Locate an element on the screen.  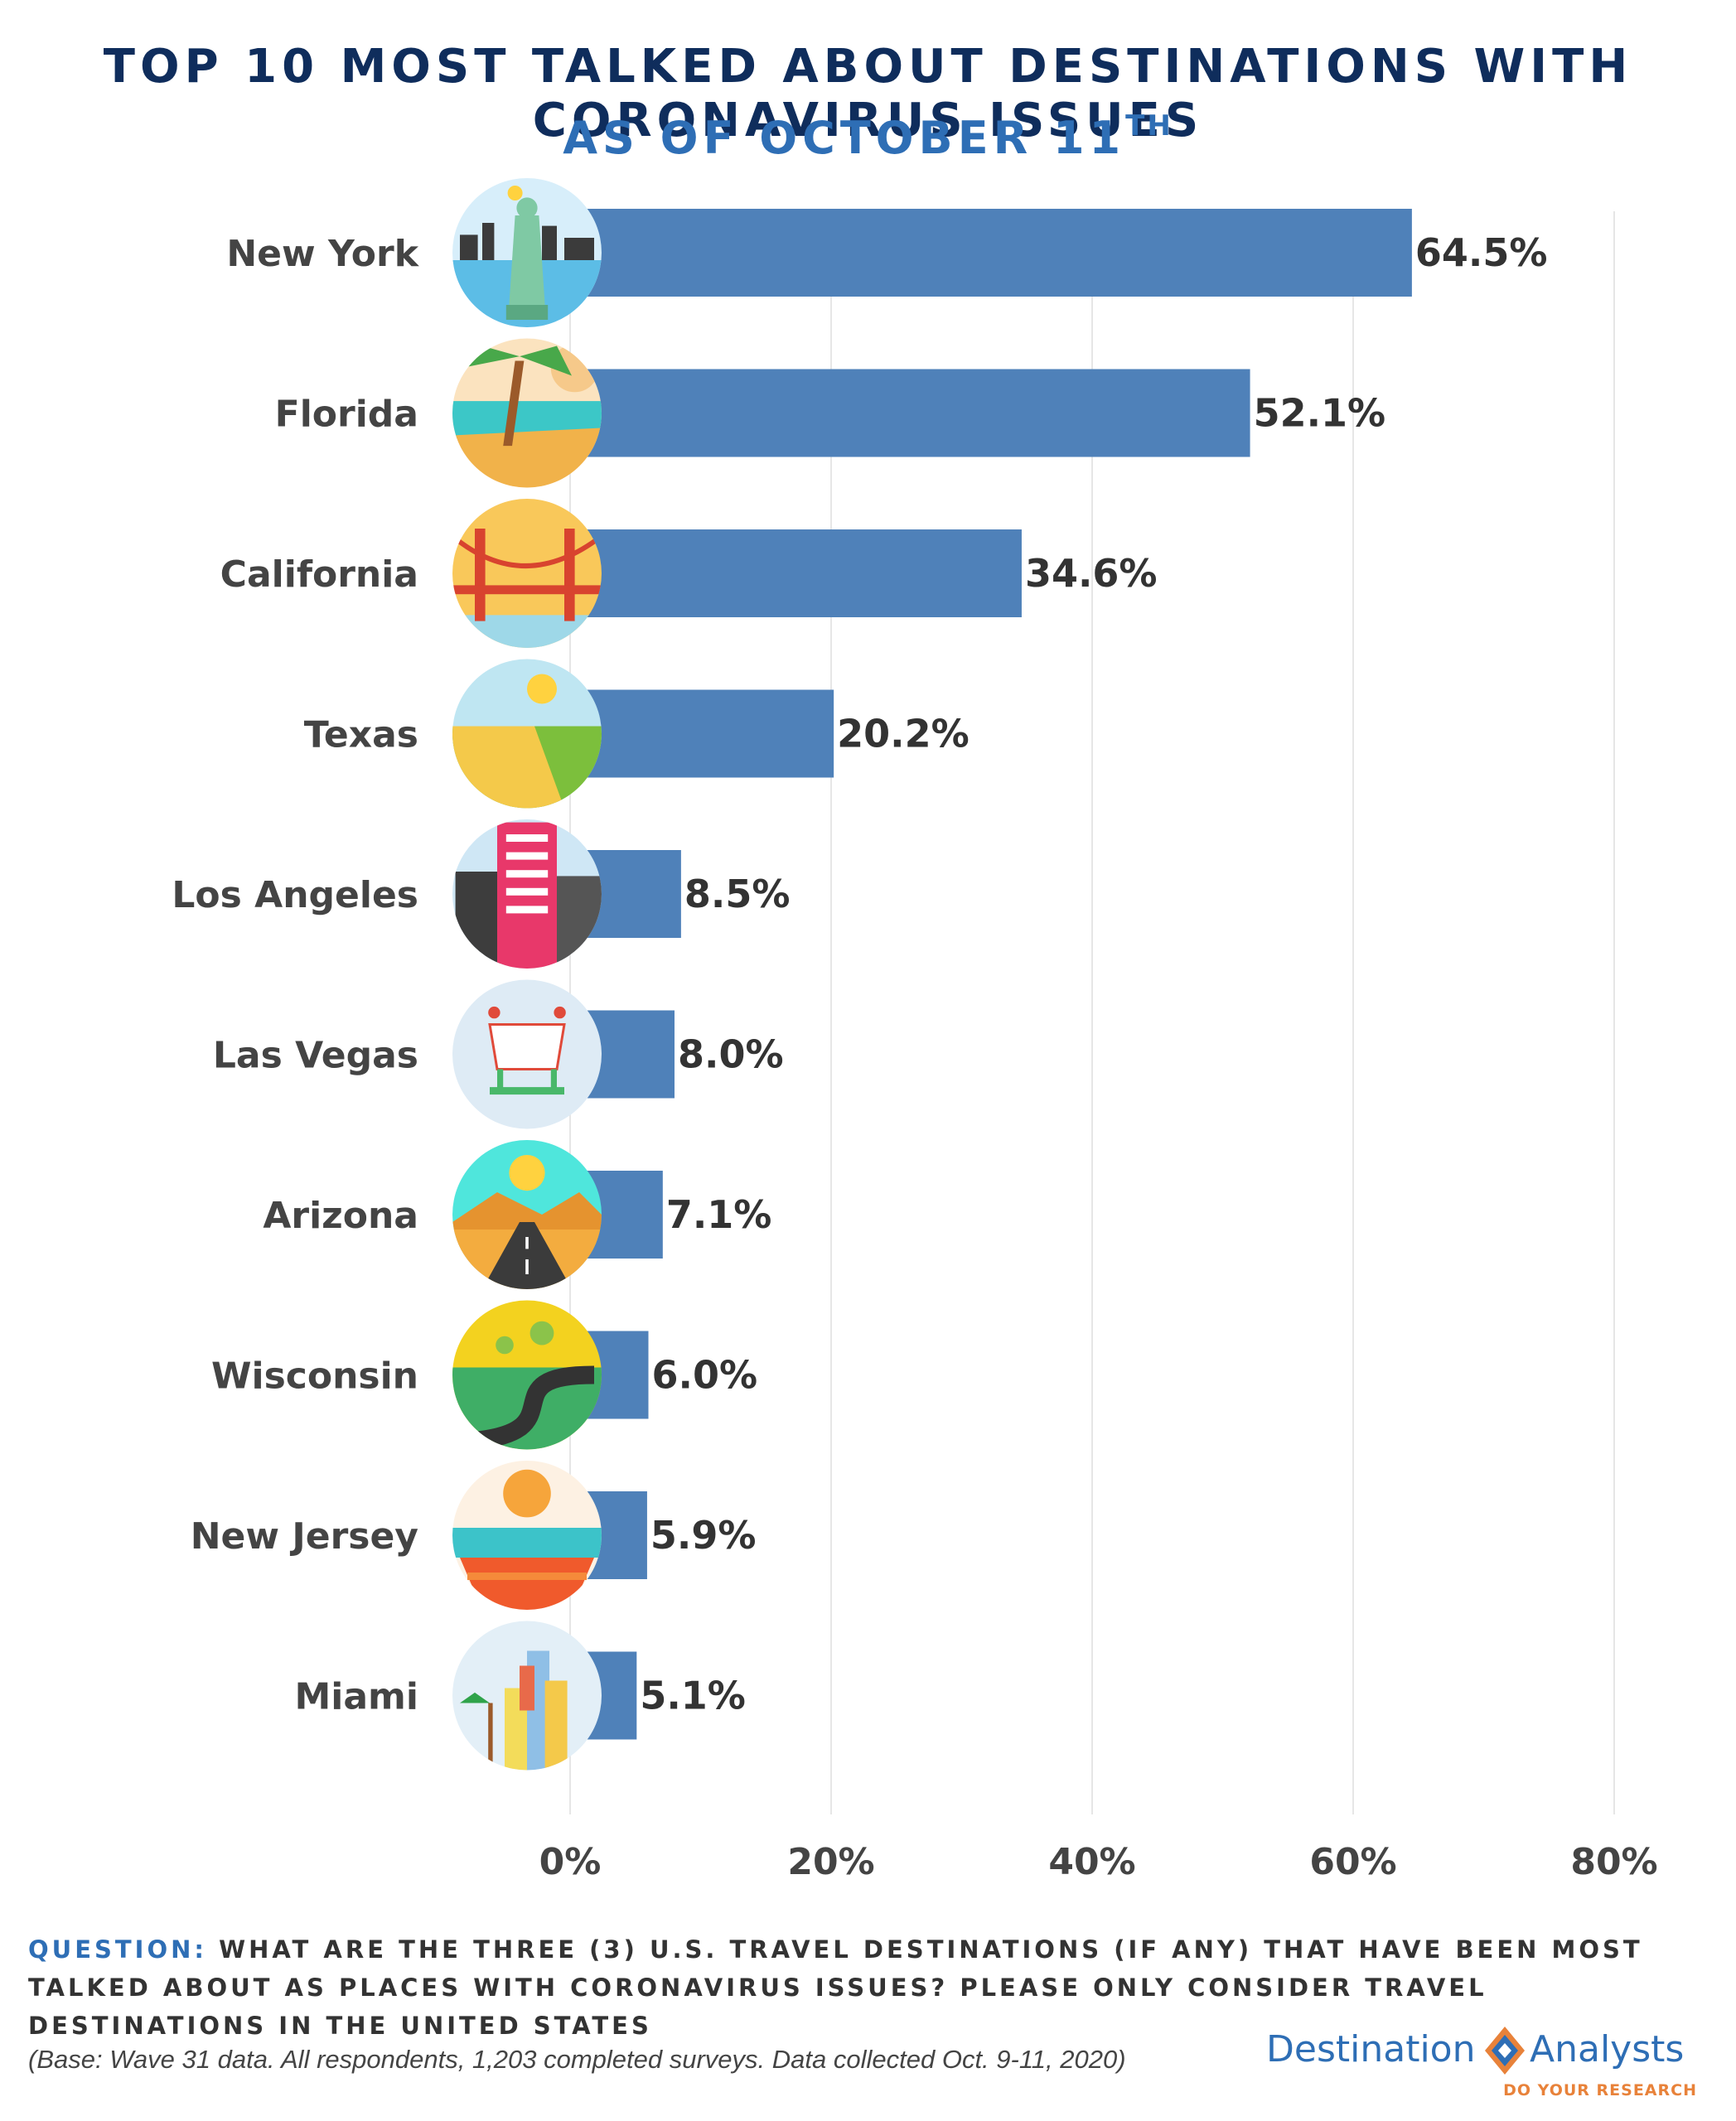
category-label: Miami is located at coordinates (357, 1697).